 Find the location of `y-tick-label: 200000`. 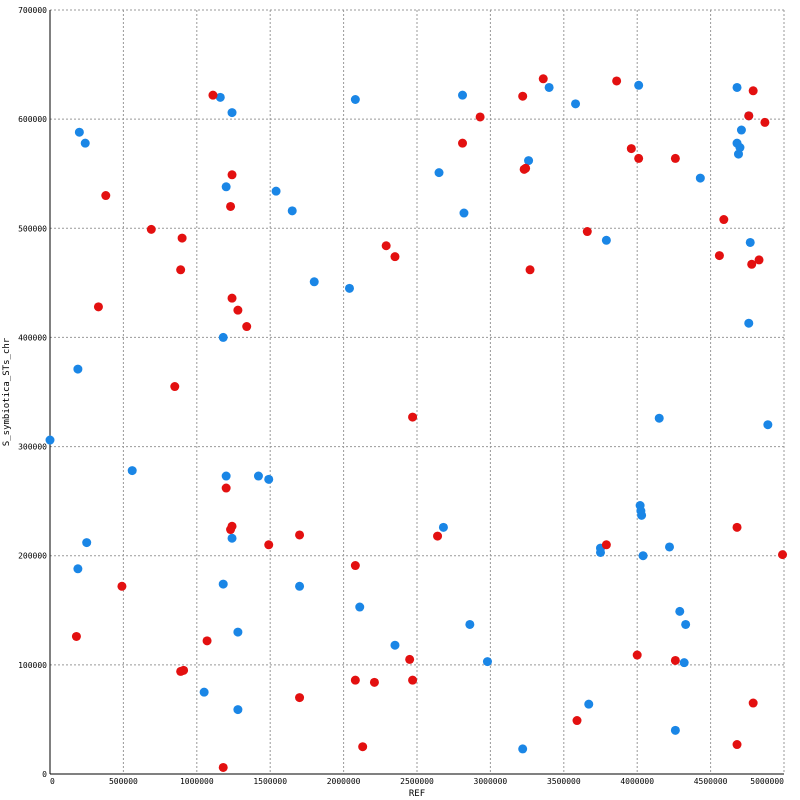

y-tick-label: 200000 is located at coordinates (32, 556).